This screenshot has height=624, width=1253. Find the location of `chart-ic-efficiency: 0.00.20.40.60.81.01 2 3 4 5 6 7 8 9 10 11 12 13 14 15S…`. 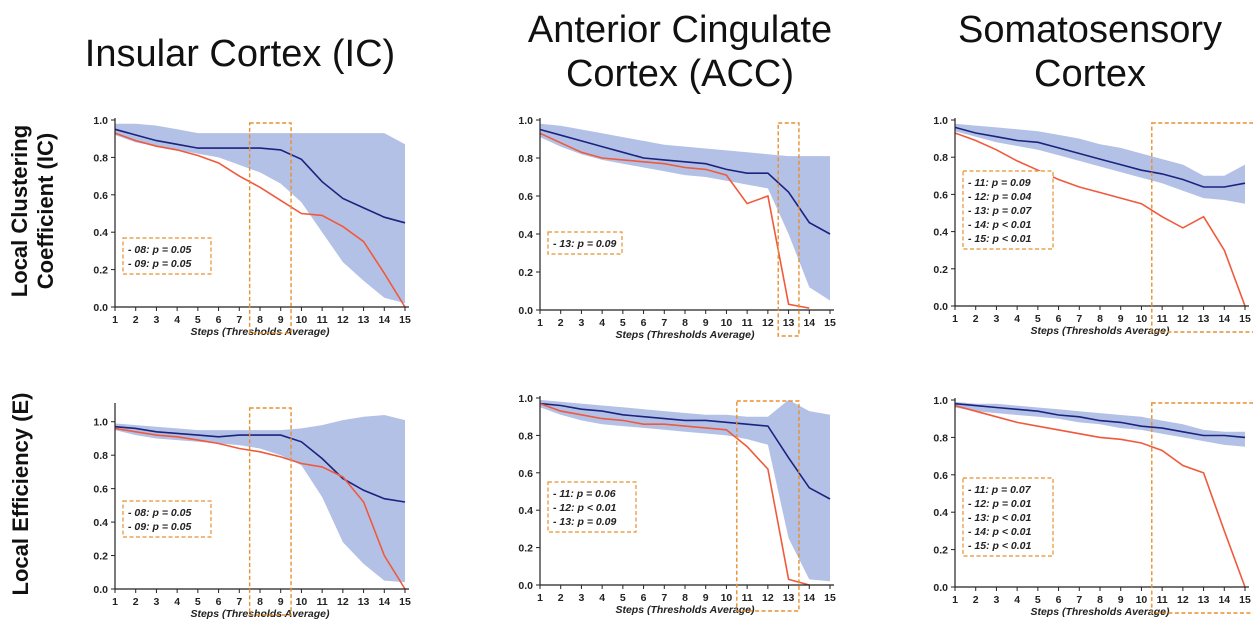

chart-ic-efficiency: 0.00.20.40.60.81.01 2 3 4 5 6 7 8 9 10 11 12 13 14 15S… is located at coordinates (252, 511).